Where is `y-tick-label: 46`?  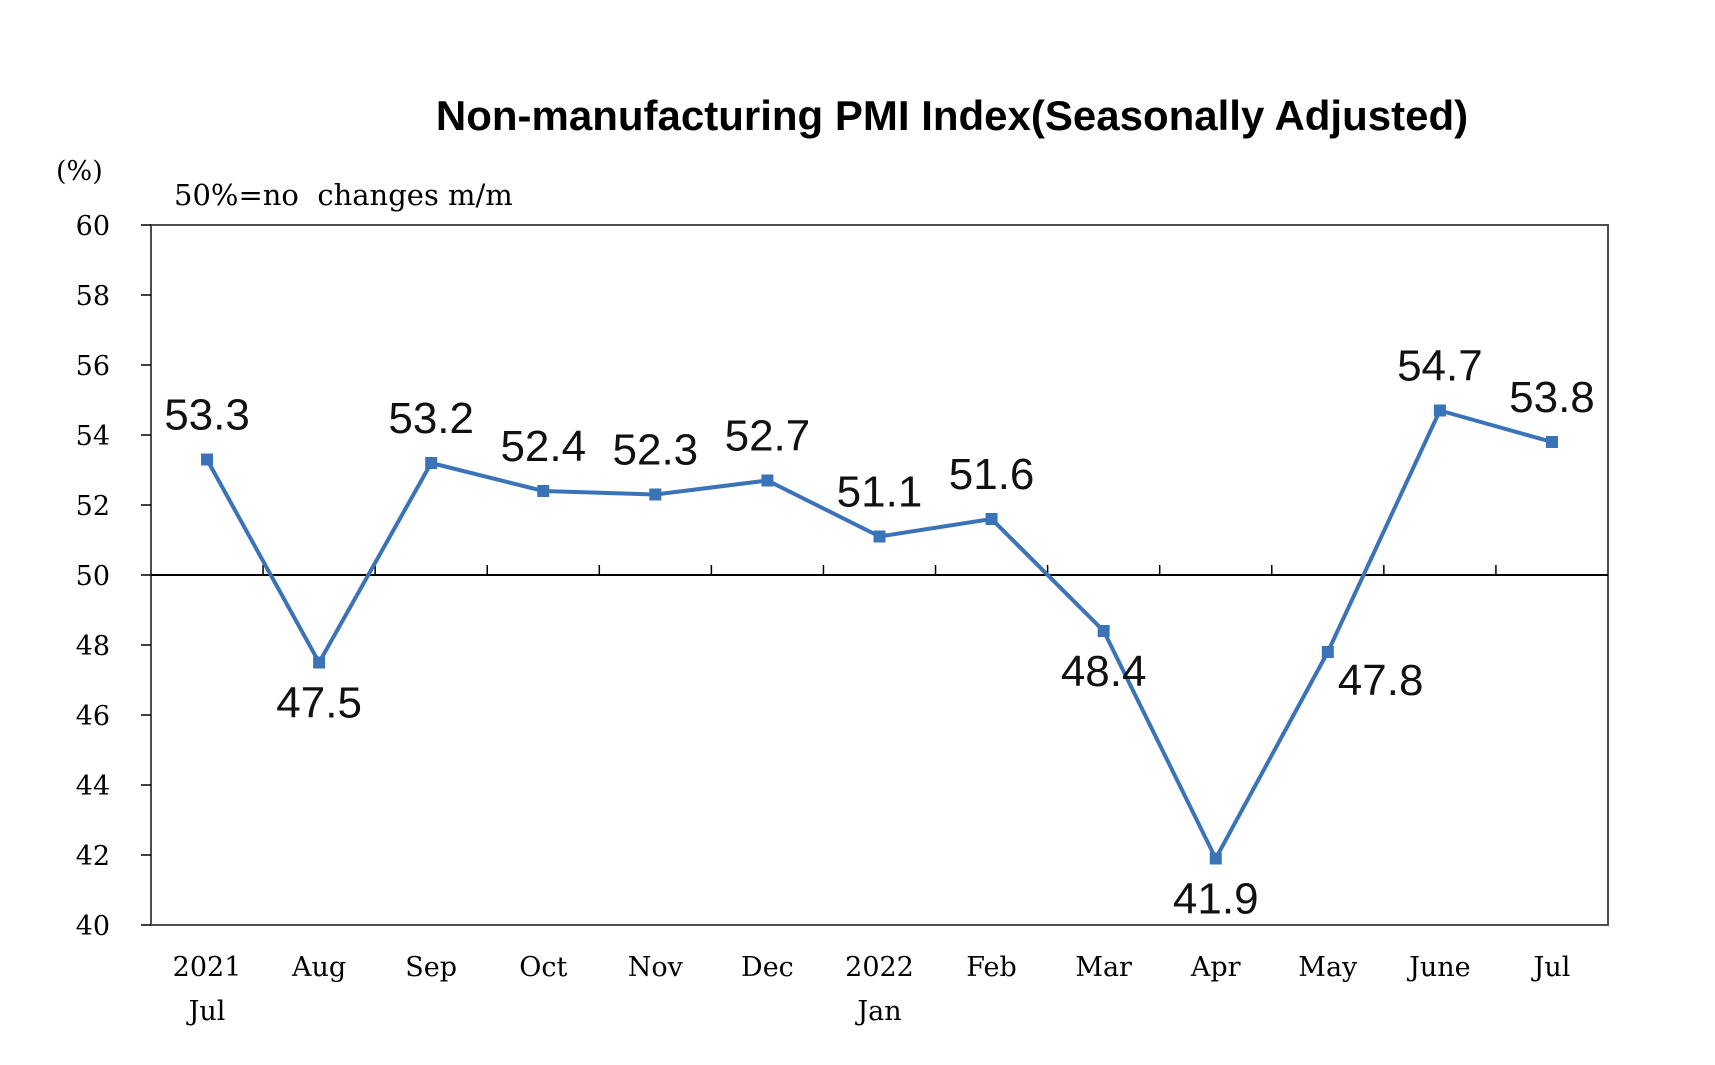 y-tick-label: 46 is located at coordinates (93, 716).